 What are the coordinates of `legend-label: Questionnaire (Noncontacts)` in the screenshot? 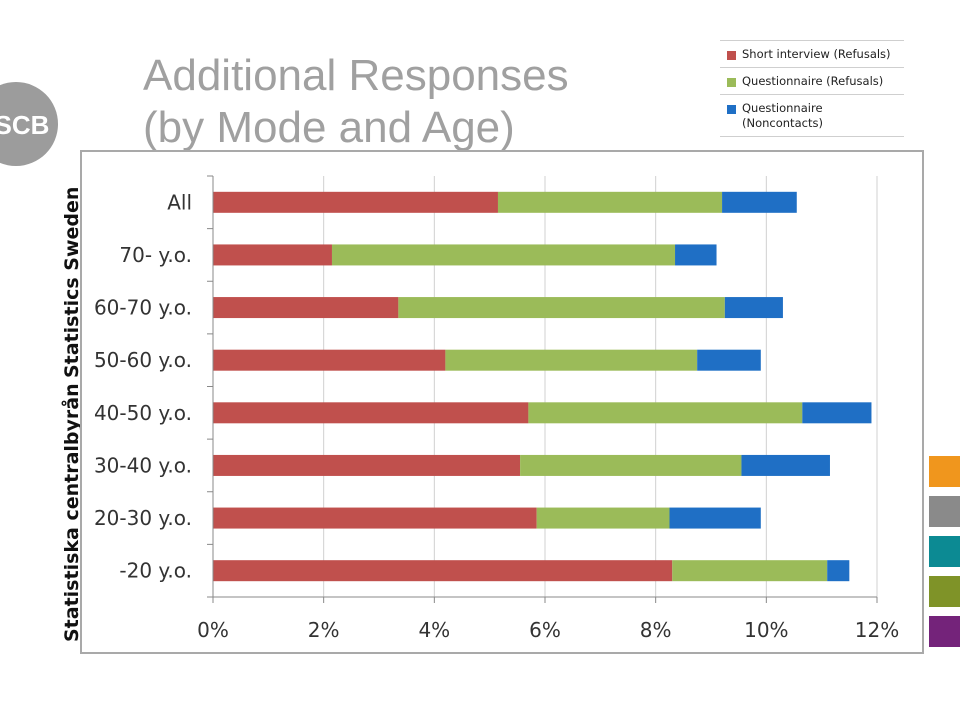 It's located at (782, 115).